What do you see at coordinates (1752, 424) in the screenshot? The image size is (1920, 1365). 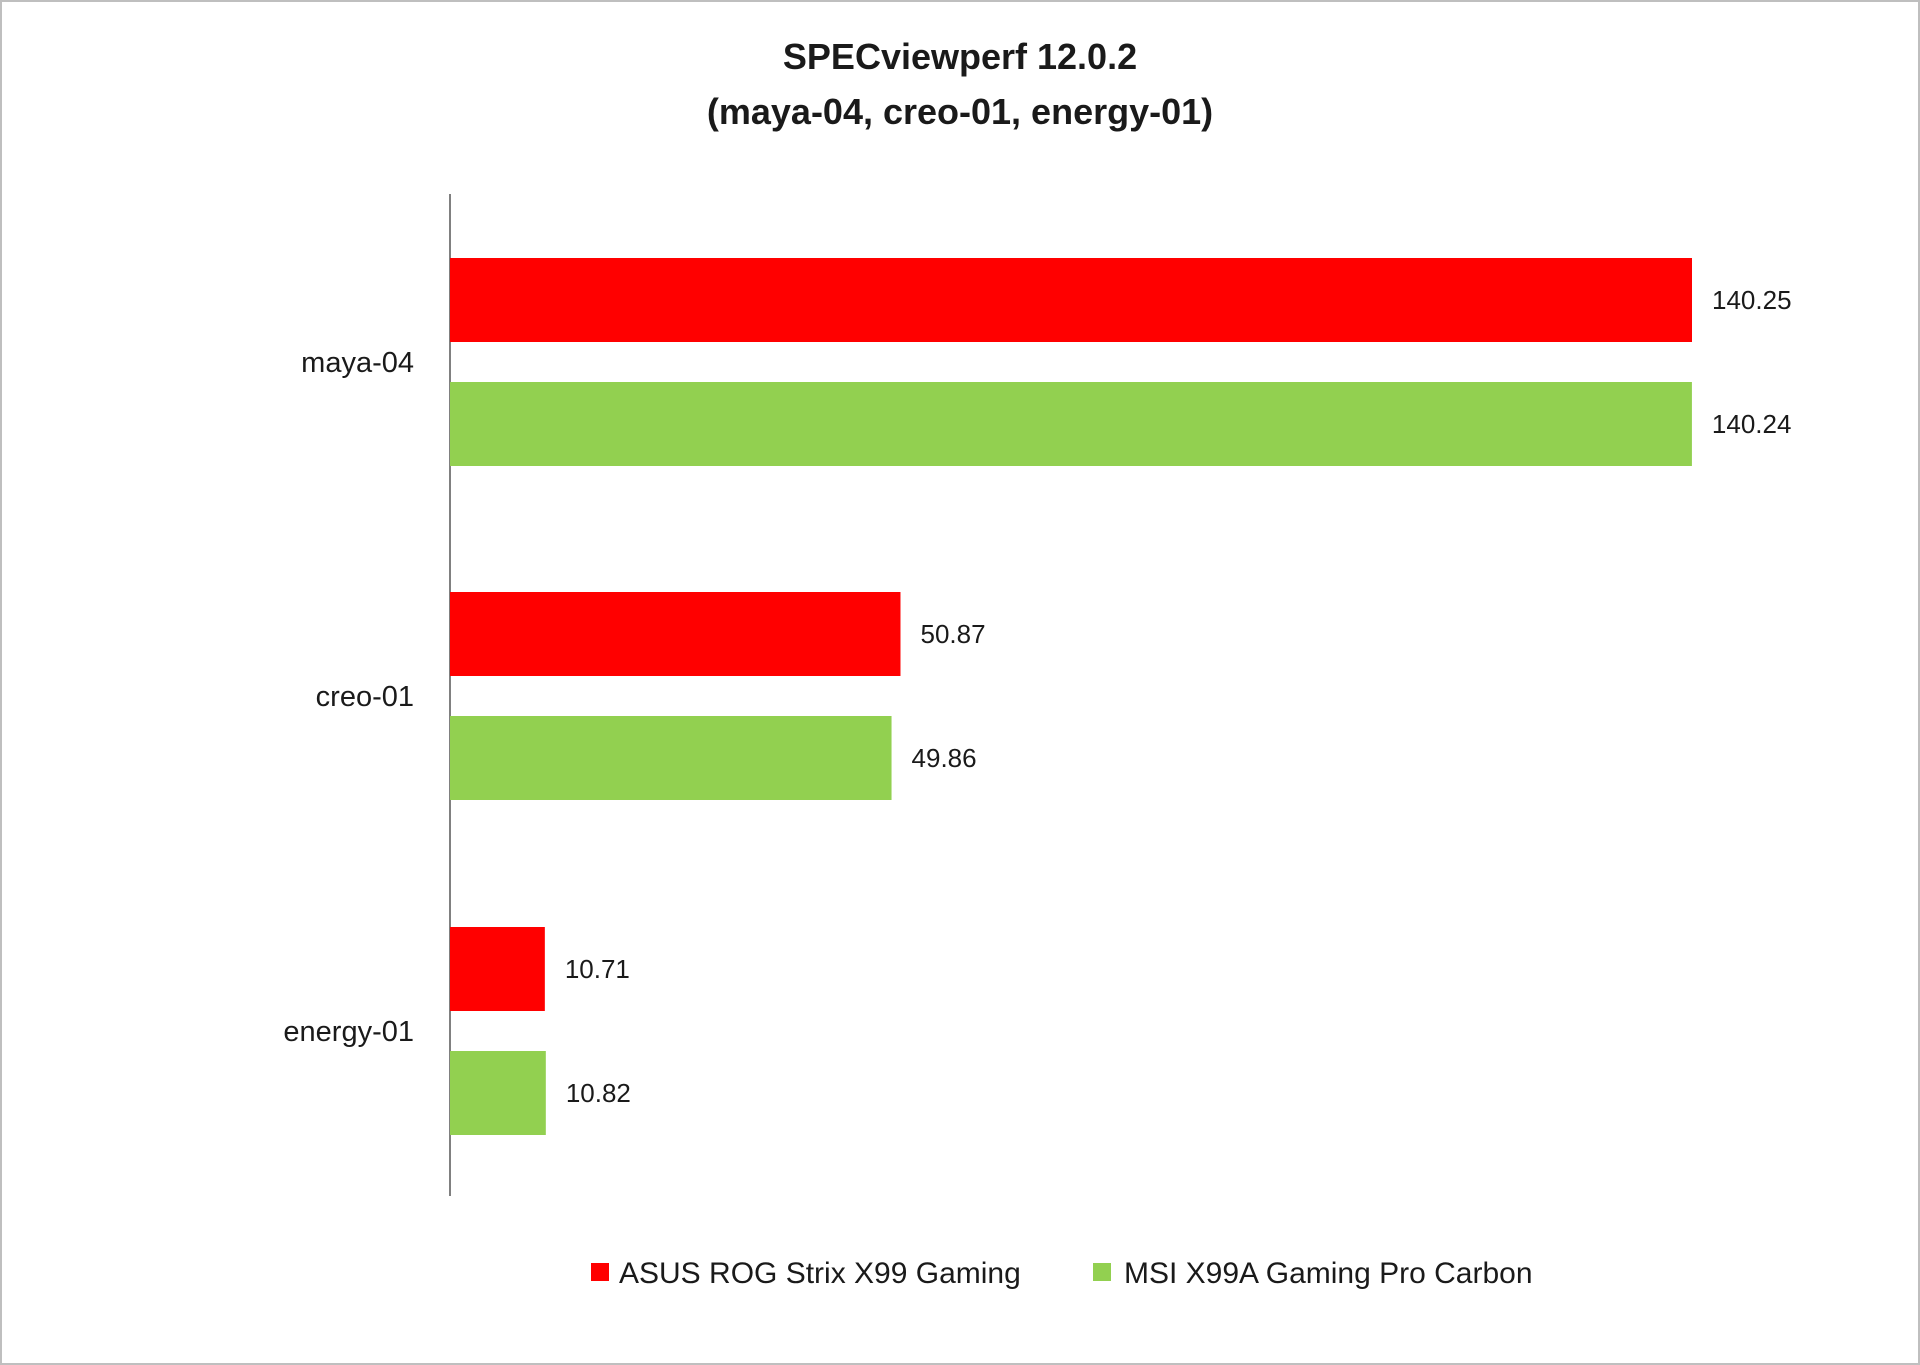 I see `value-label-maya-04-series-2: 140.24` at bounding box center [1752, 424].